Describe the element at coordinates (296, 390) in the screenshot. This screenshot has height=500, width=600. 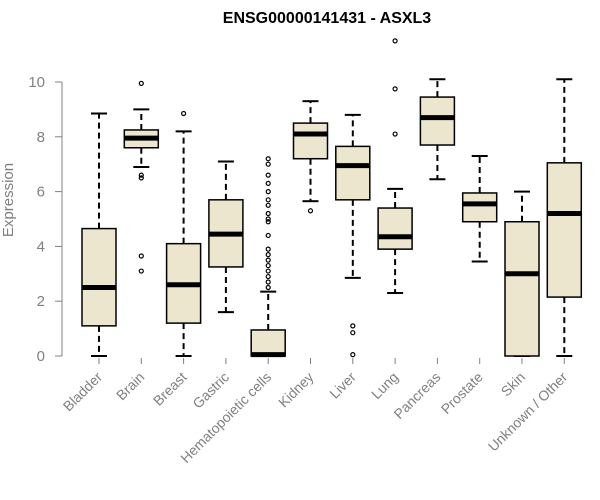
I see `x-tick-label: Kidney` at that location.